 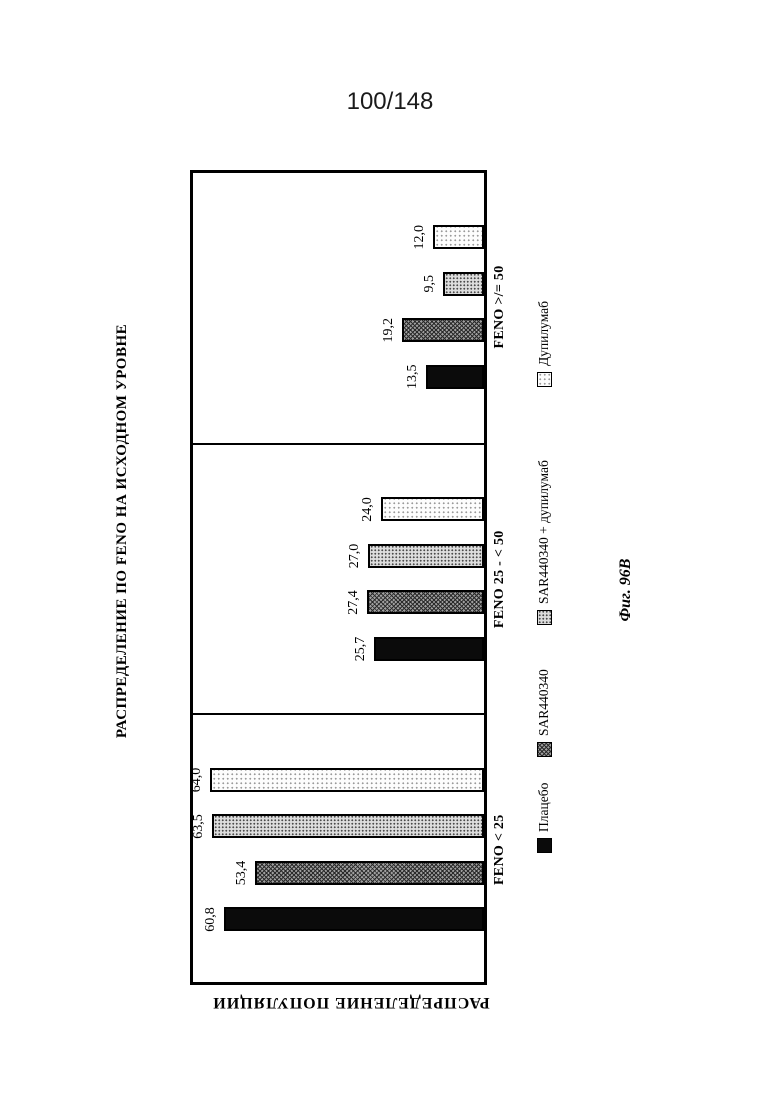 I want to click on legend-item-0: Плацебо, so click(x=544, y=818).